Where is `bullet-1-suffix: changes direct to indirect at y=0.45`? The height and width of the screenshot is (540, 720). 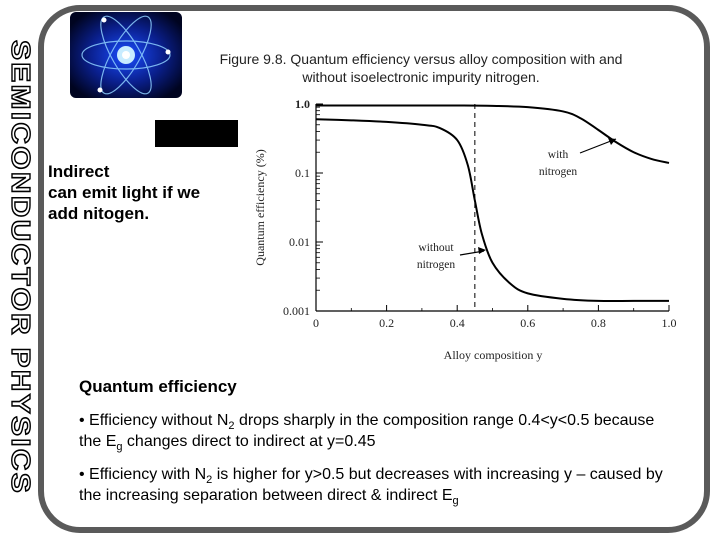 bullet-1-suffix: changes direct to indirect at y=0.45 is located at coordinates (249, 441).